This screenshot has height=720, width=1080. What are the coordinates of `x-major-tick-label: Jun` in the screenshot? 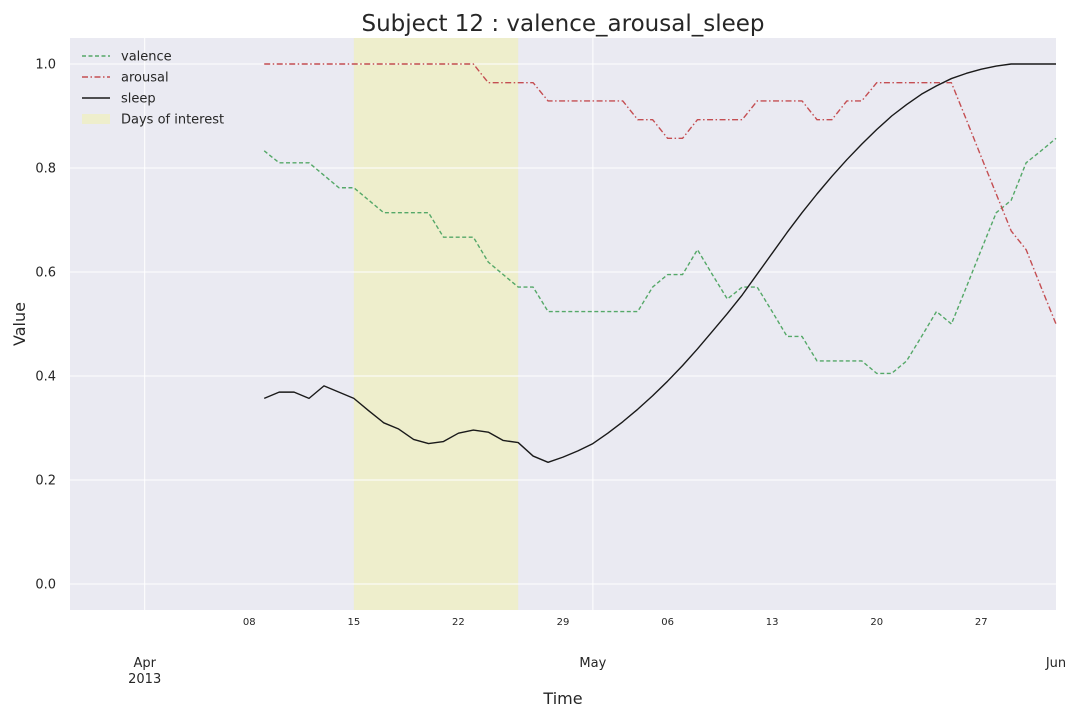 It's located at (1055, 663).